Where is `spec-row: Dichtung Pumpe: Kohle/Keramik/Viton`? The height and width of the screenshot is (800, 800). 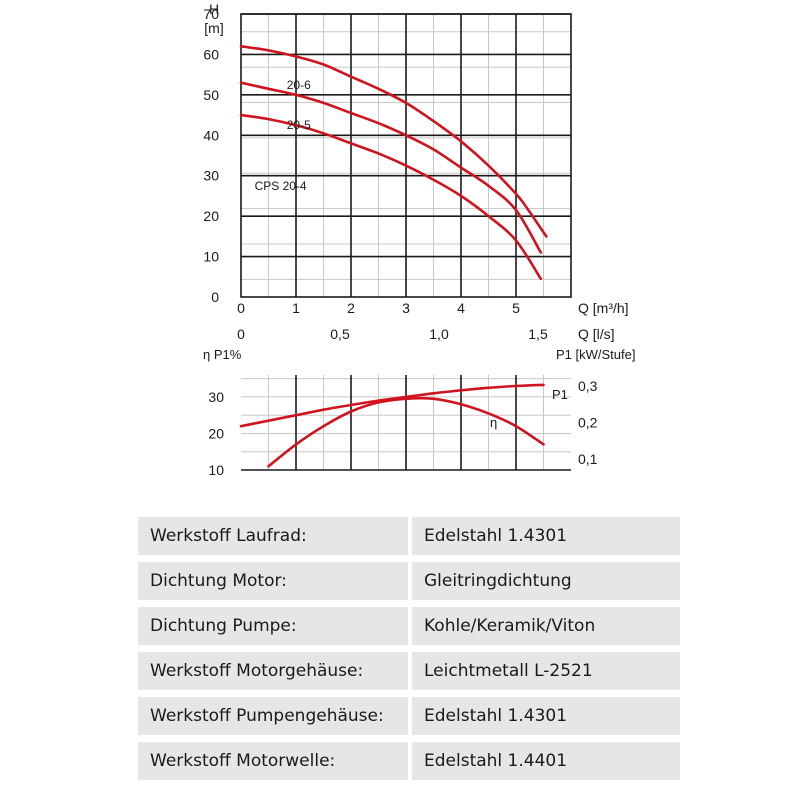
spec-row: Dichtung Pumpe: Kohle/Keramik/Viton is located at coordinates (409, 626).